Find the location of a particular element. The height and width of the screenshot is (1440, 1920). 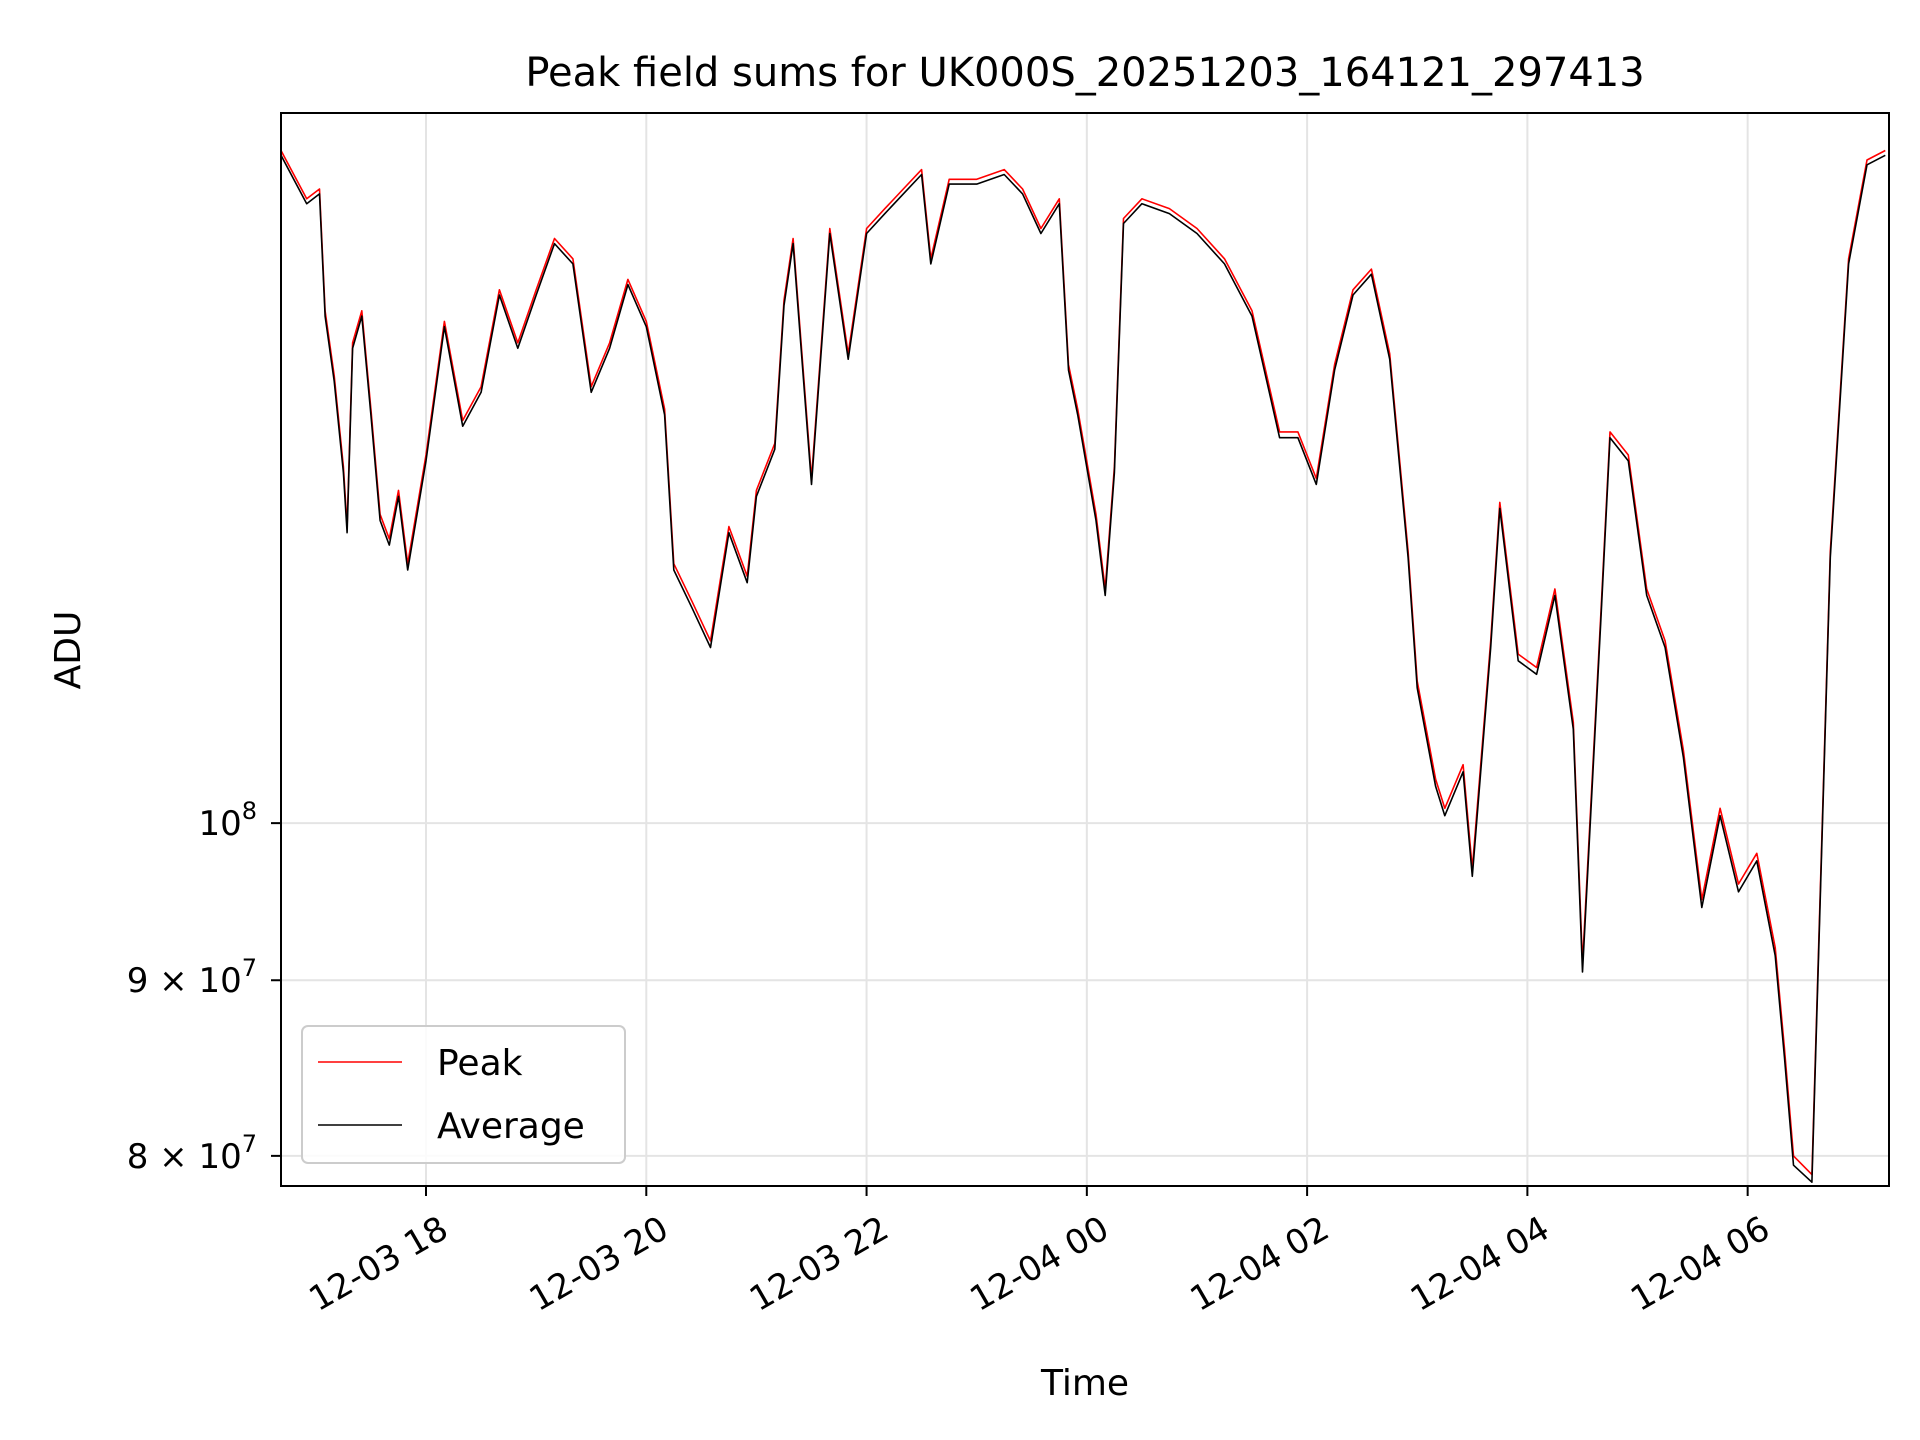

legend-box is located at coordinates (463, 1094).